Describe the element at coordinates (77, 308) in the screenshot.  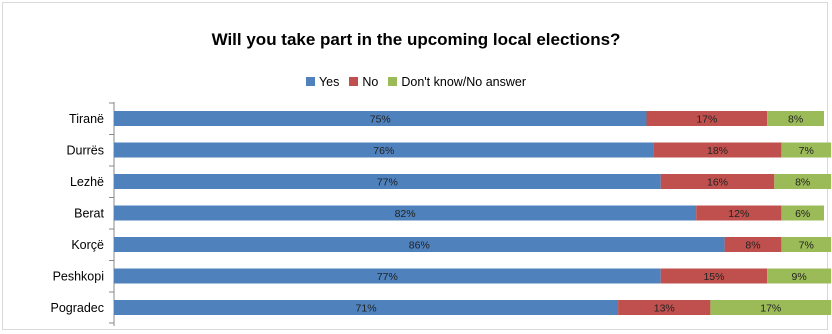
I see `category-label: Pogradec` at that location.